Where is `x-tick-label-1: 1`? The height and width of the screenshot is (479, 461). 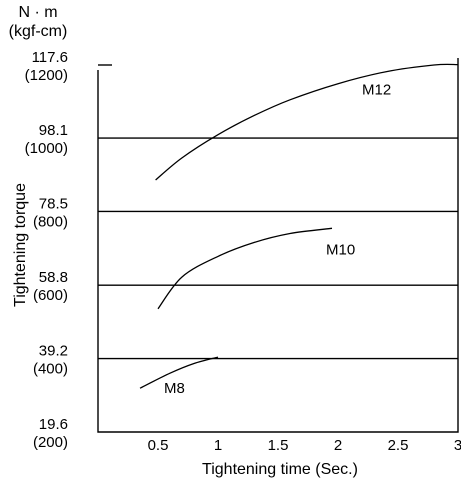
x-tick-label-1: 1 is located at coordinates (218, 445).